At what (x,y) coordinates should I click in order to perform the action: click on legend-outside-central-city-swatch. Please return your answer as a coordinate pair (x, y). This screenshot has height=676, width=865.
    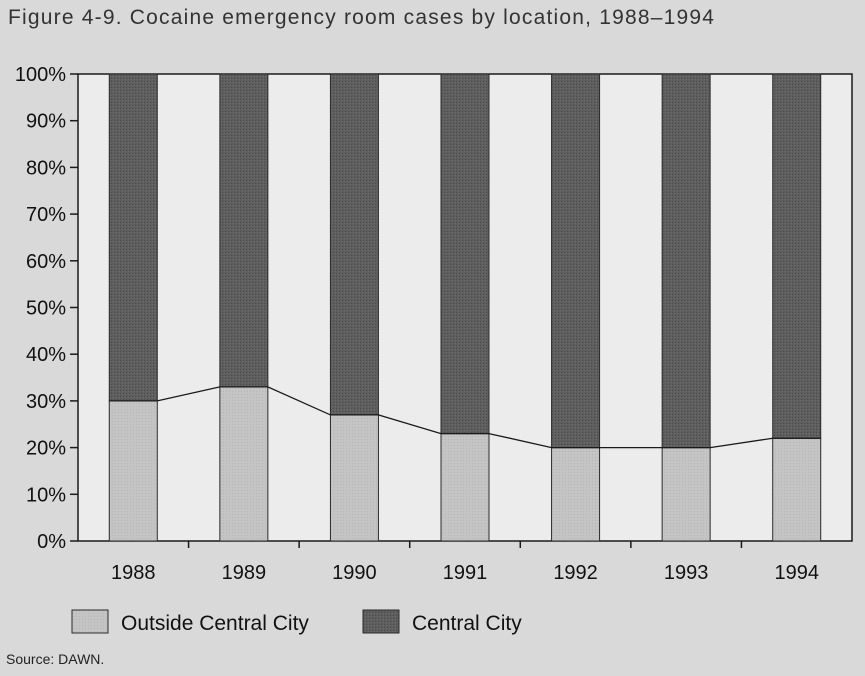
    Looking at the image, I should click on (90, 621).